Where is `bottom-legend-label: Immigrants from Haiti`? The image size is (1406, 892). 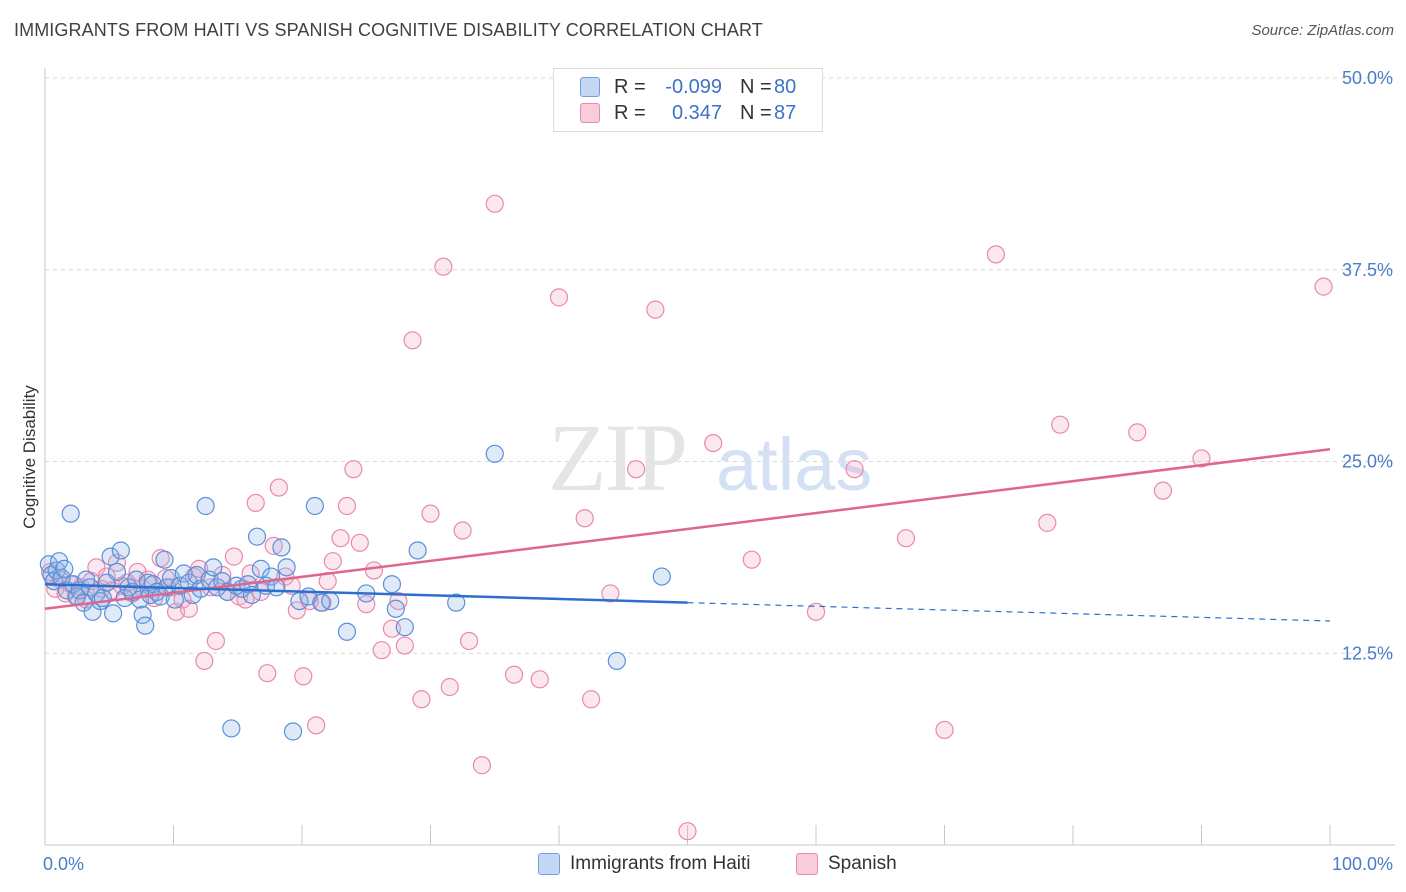 bottom-legend-label: Immigrants from Haiti is located at coordinates (660, 863).